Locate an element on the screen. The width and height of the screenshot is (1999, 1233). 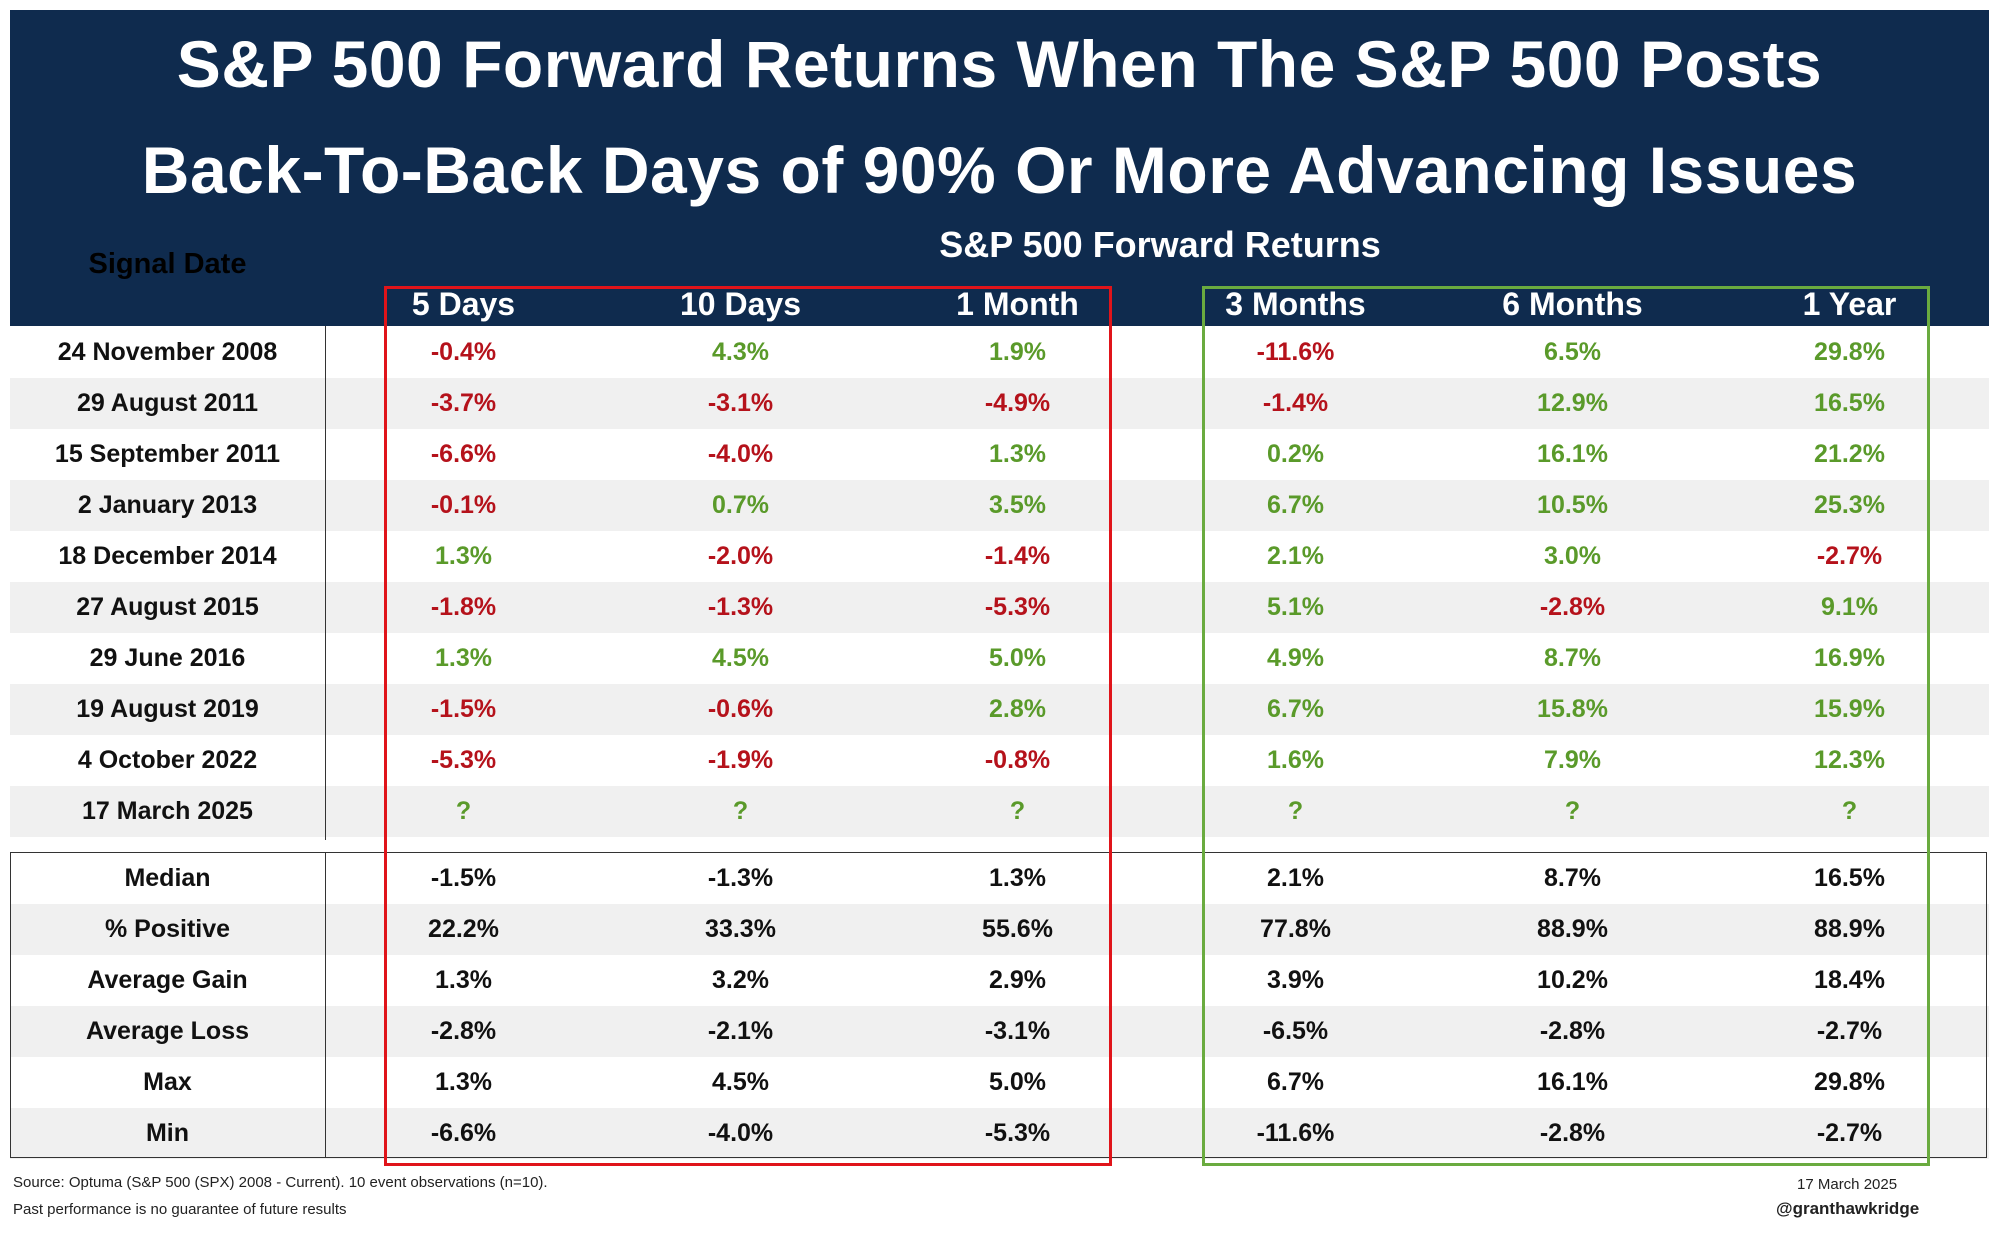
data-cell: 4.5% is located at coordinates (740, 1082).